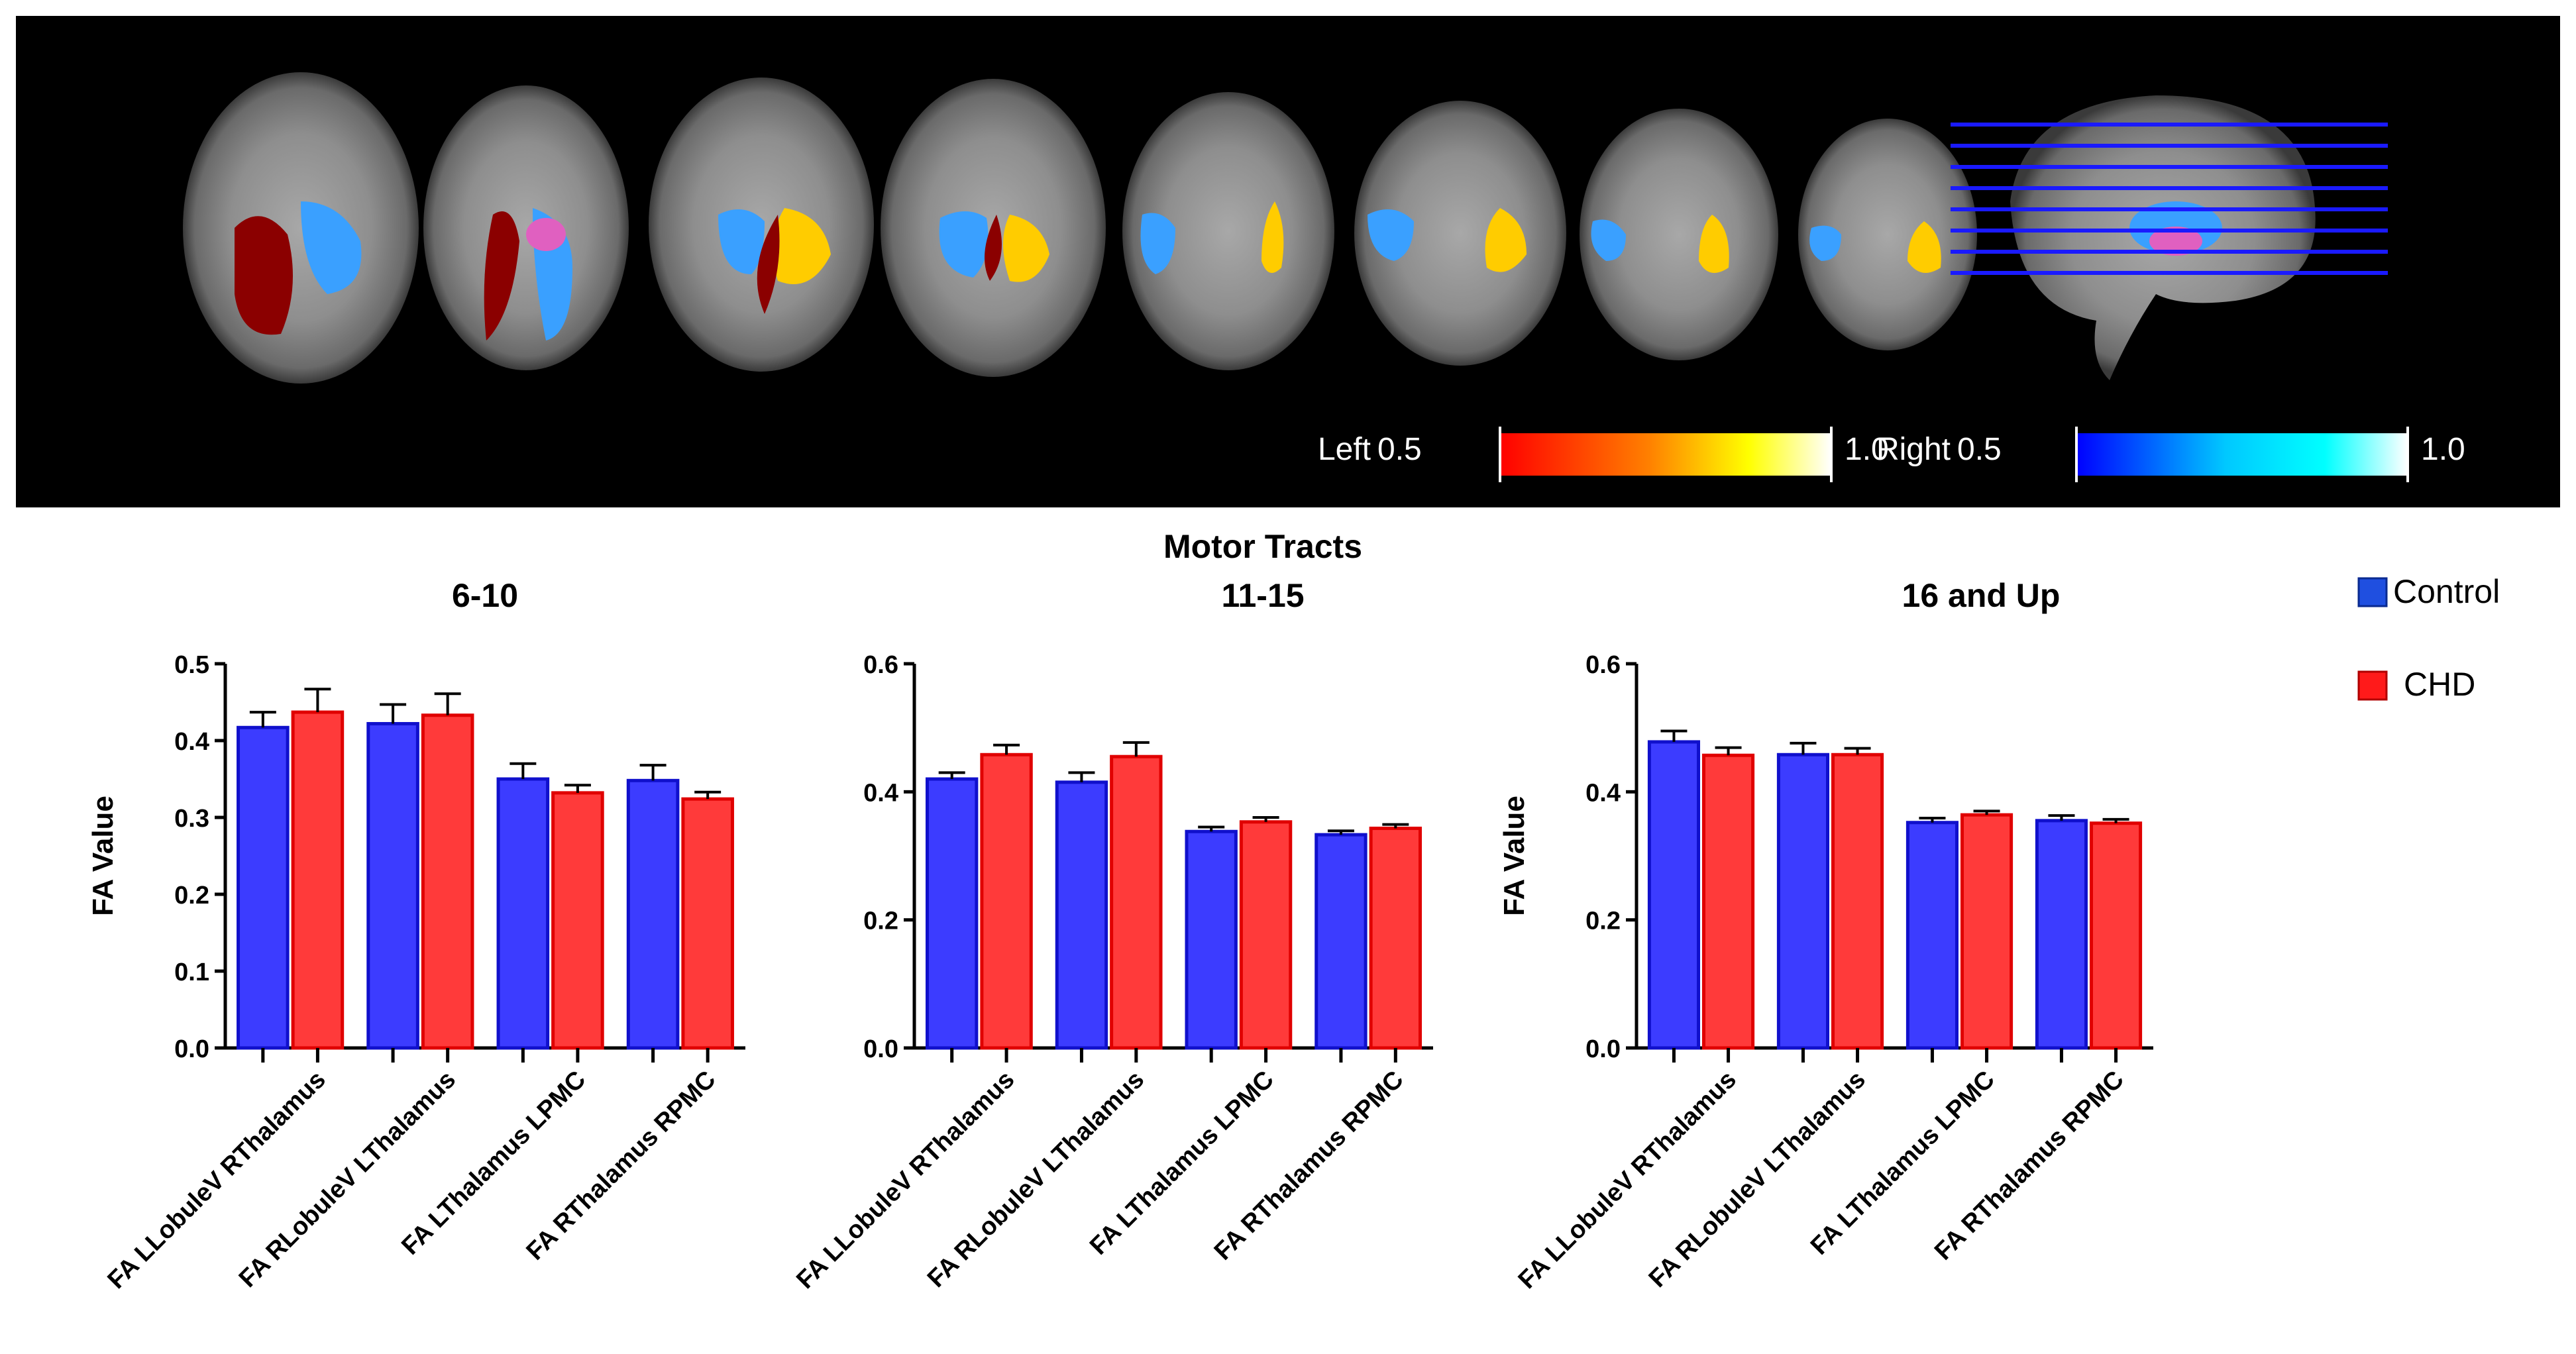 This screenshot has height=1354, width=2576. I want to click on legend-label-chd: CHD, so click(2439, 684).